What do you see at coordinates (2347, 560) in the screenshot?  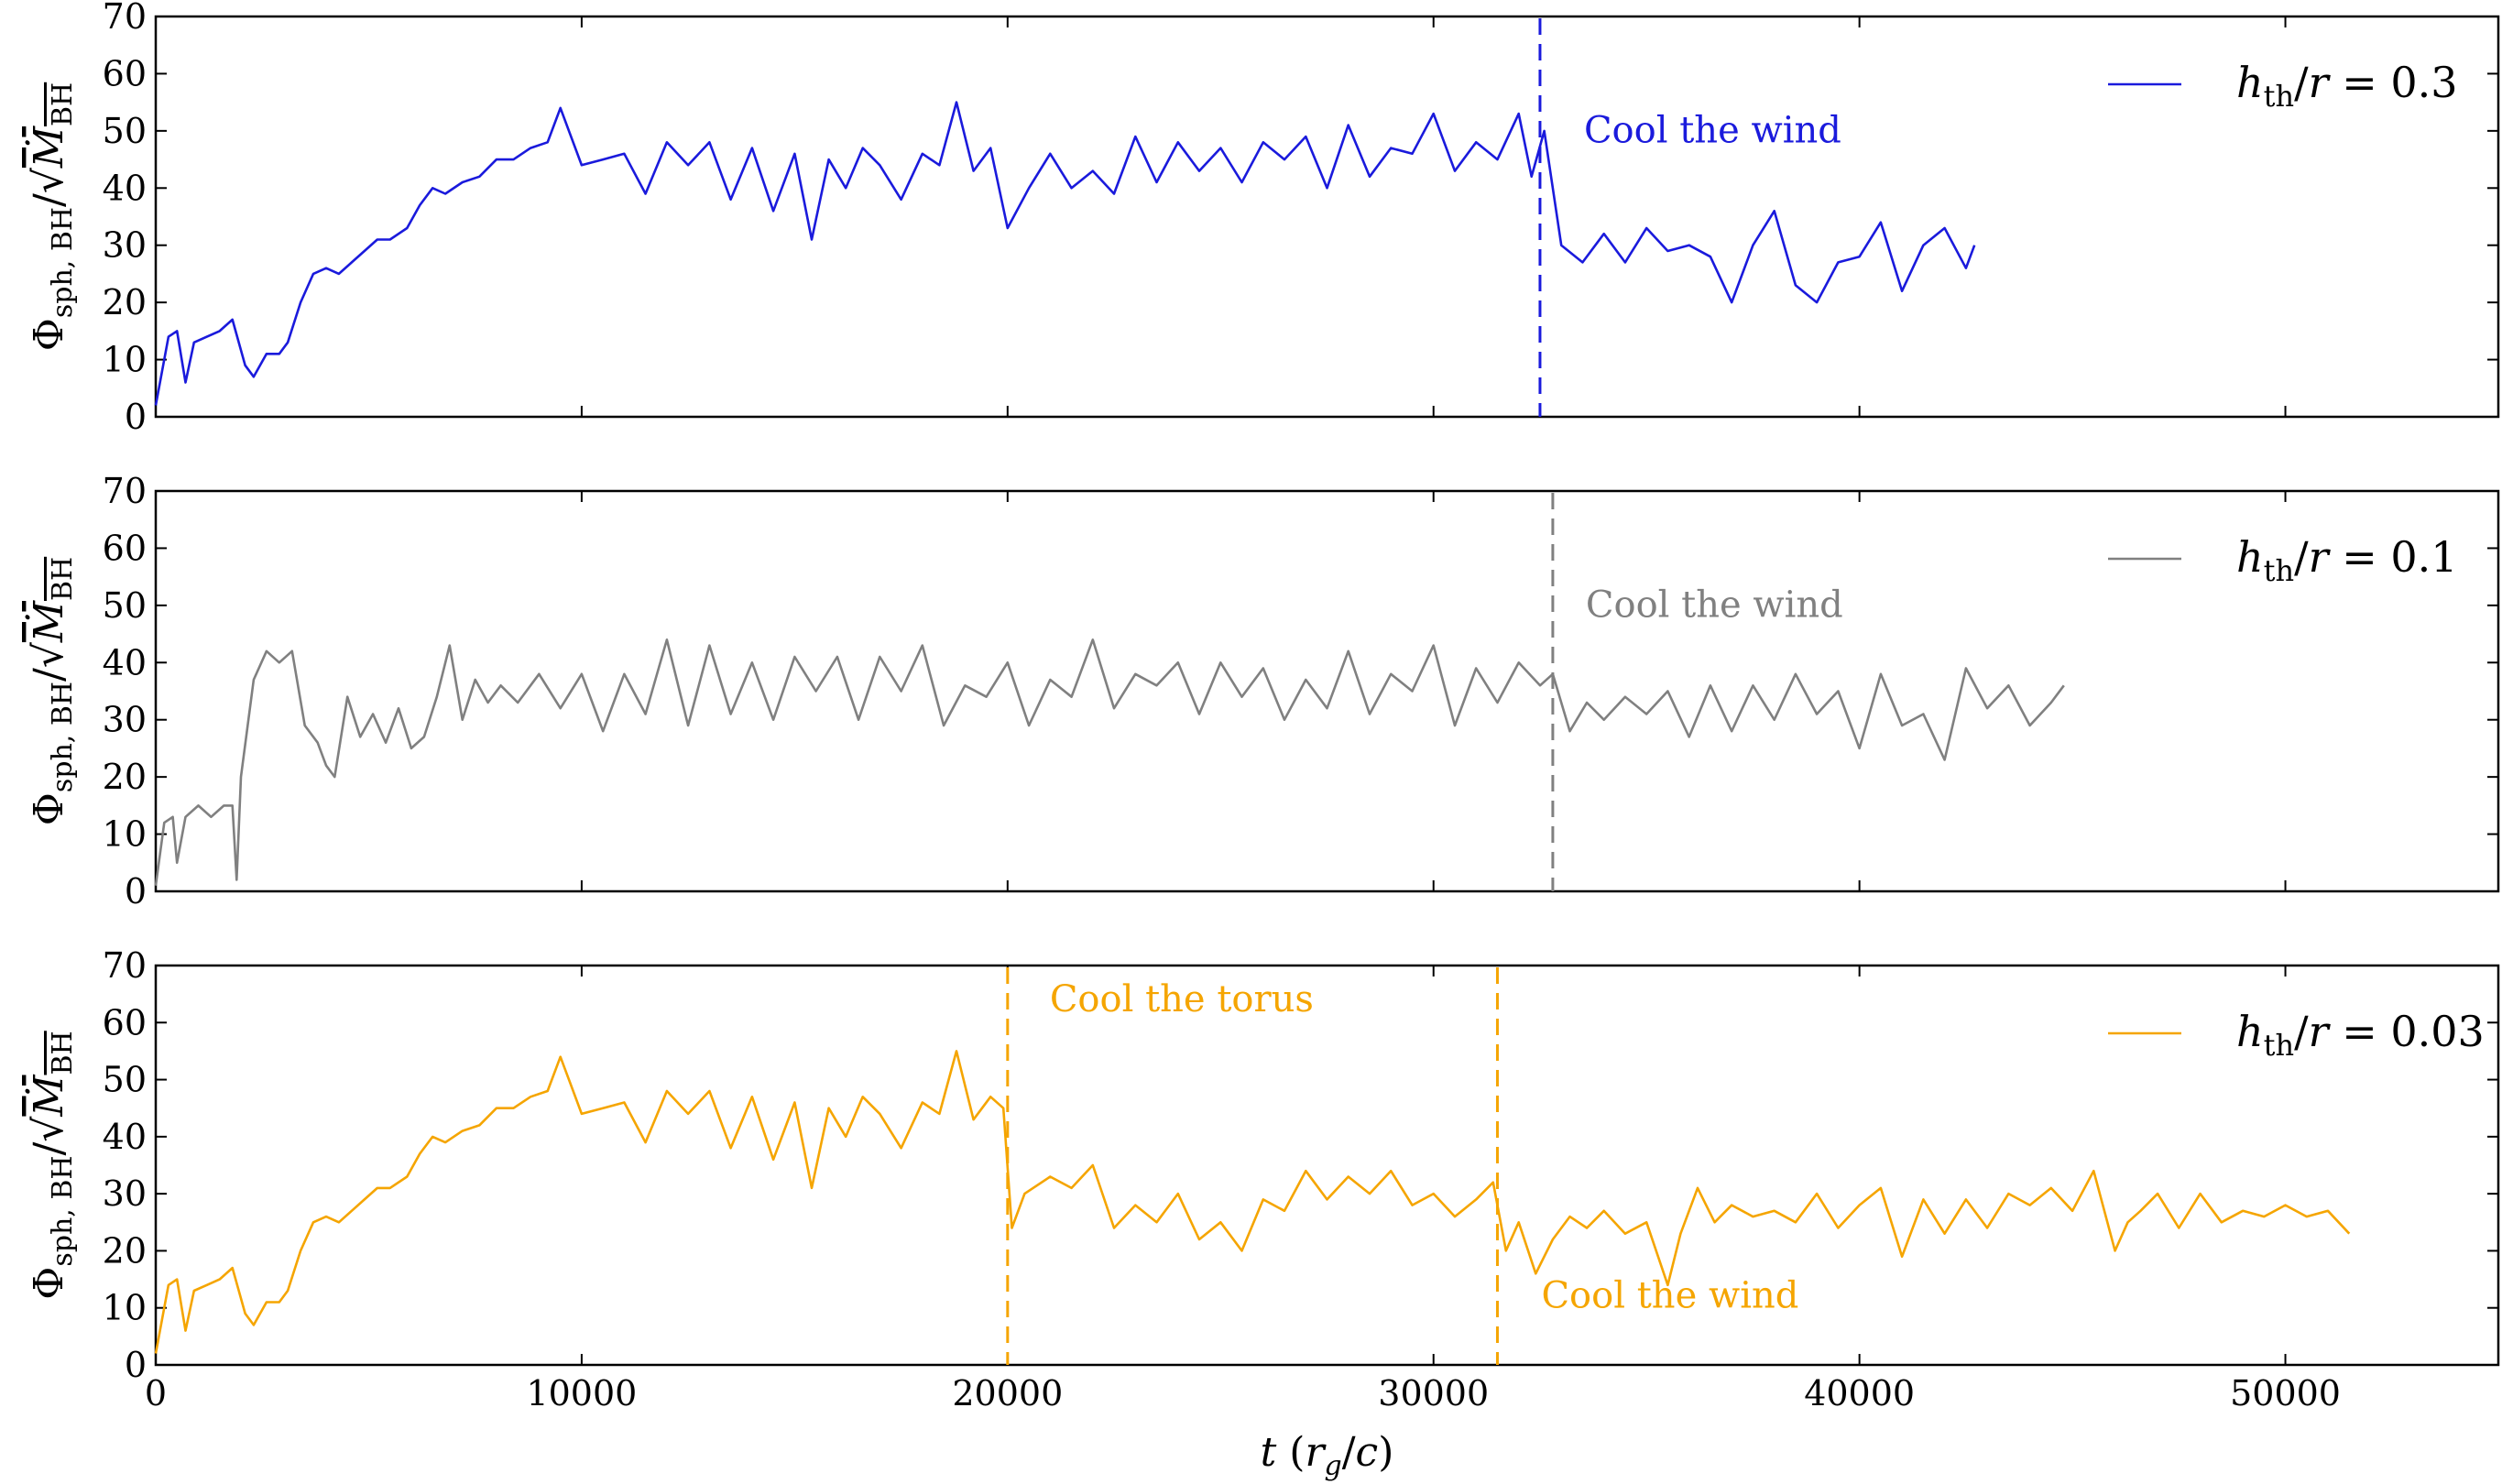 I see `legend-label: hth/r = 0.1` at bounding box center [2347, 560].